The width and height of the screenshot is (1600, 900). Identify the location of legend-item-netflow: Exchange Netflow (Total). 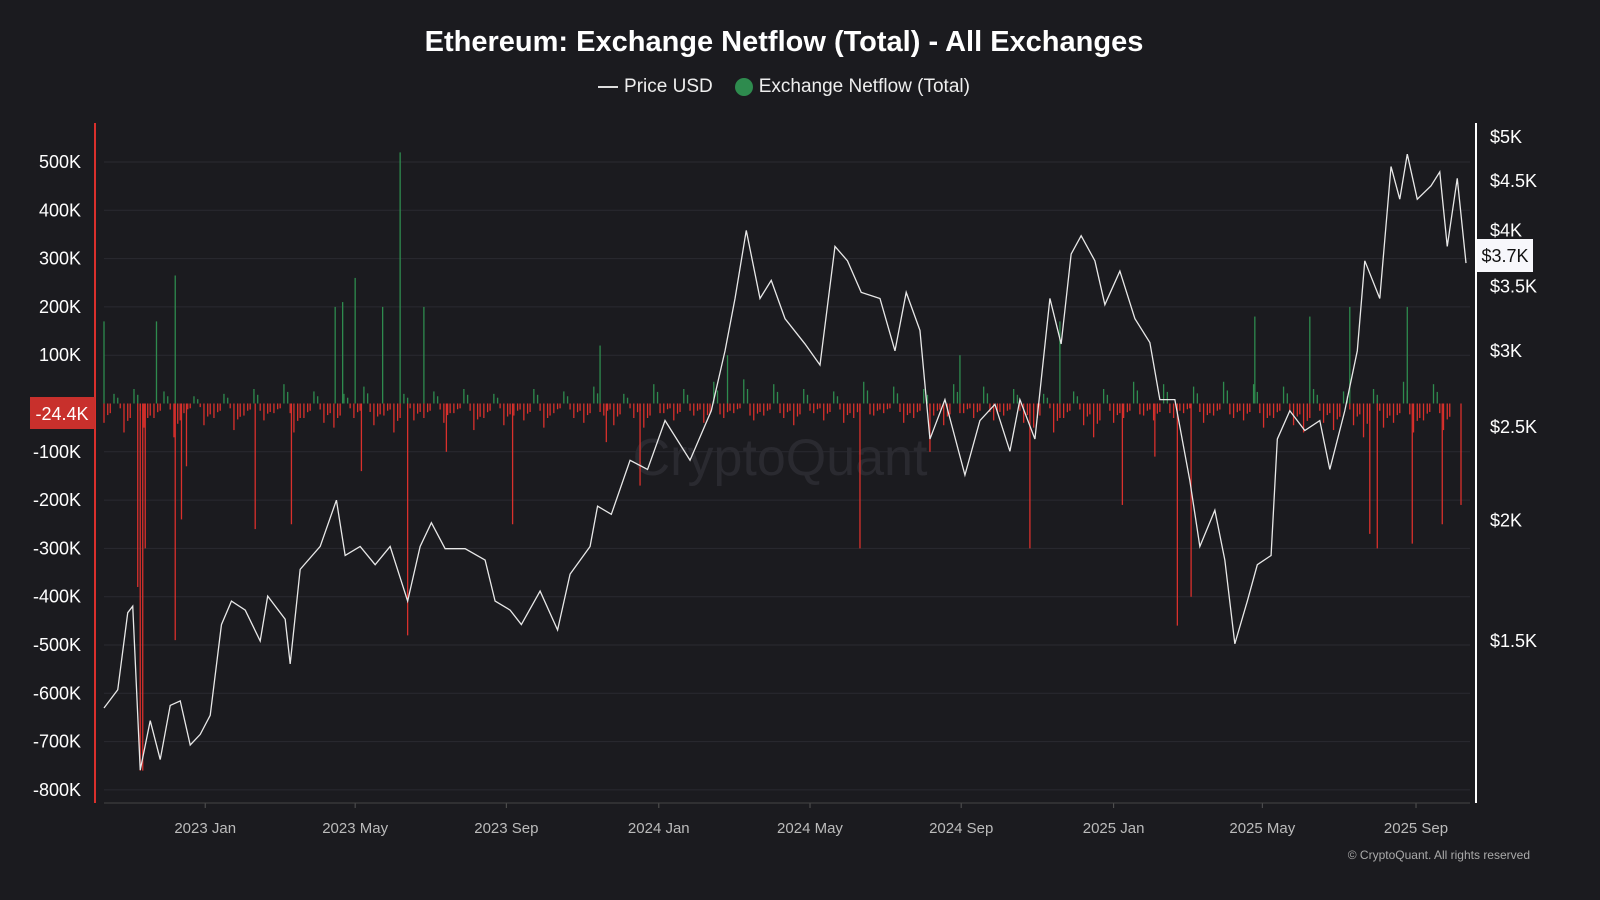
(852, 87).